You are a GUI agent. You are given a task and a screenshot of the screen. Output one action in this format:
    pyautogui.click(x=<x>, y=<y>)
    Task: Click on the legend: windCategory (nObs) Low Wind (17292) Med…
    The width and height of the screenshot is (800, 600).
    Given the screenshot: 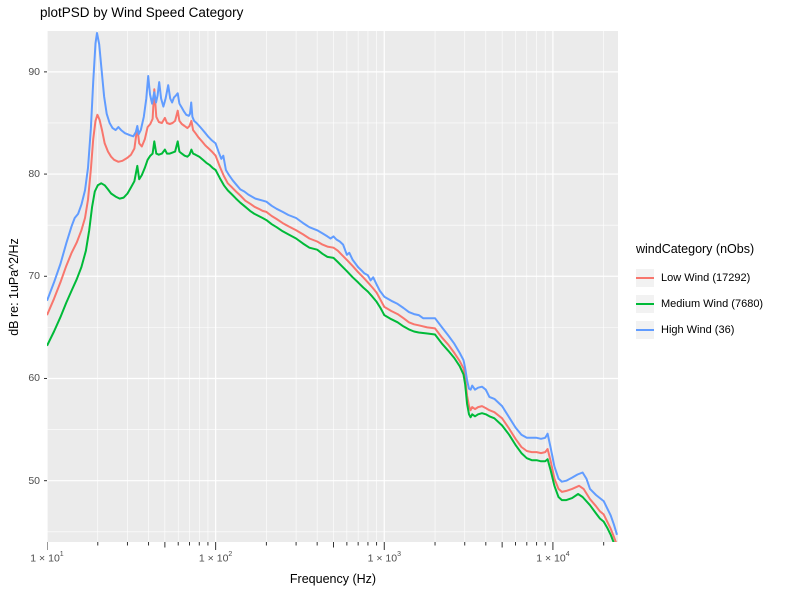 What is the action you would take?
    pyautogui.click(x=718, y=292)
    